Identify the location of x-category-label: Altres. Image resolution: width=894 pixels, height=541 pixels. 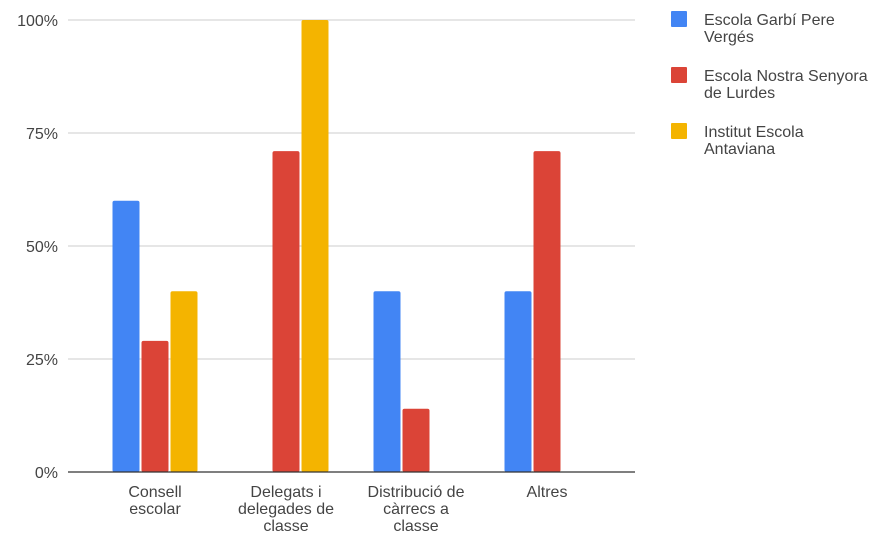
(547, 492).